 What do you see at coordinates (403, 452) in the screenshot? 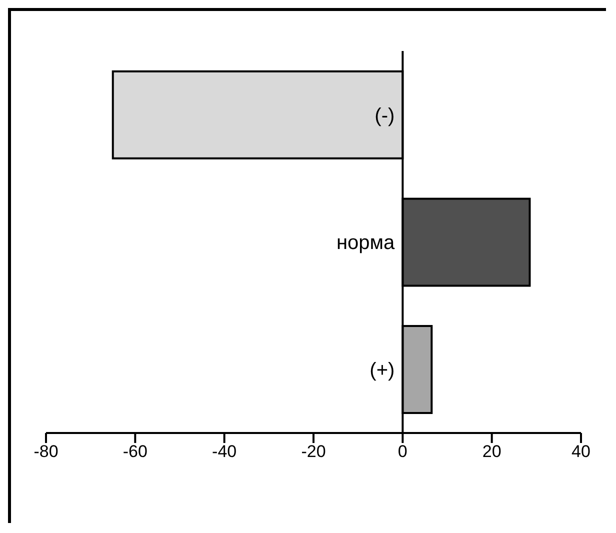
I see `x-tick-label: 0` at bounding box center [403, 452].